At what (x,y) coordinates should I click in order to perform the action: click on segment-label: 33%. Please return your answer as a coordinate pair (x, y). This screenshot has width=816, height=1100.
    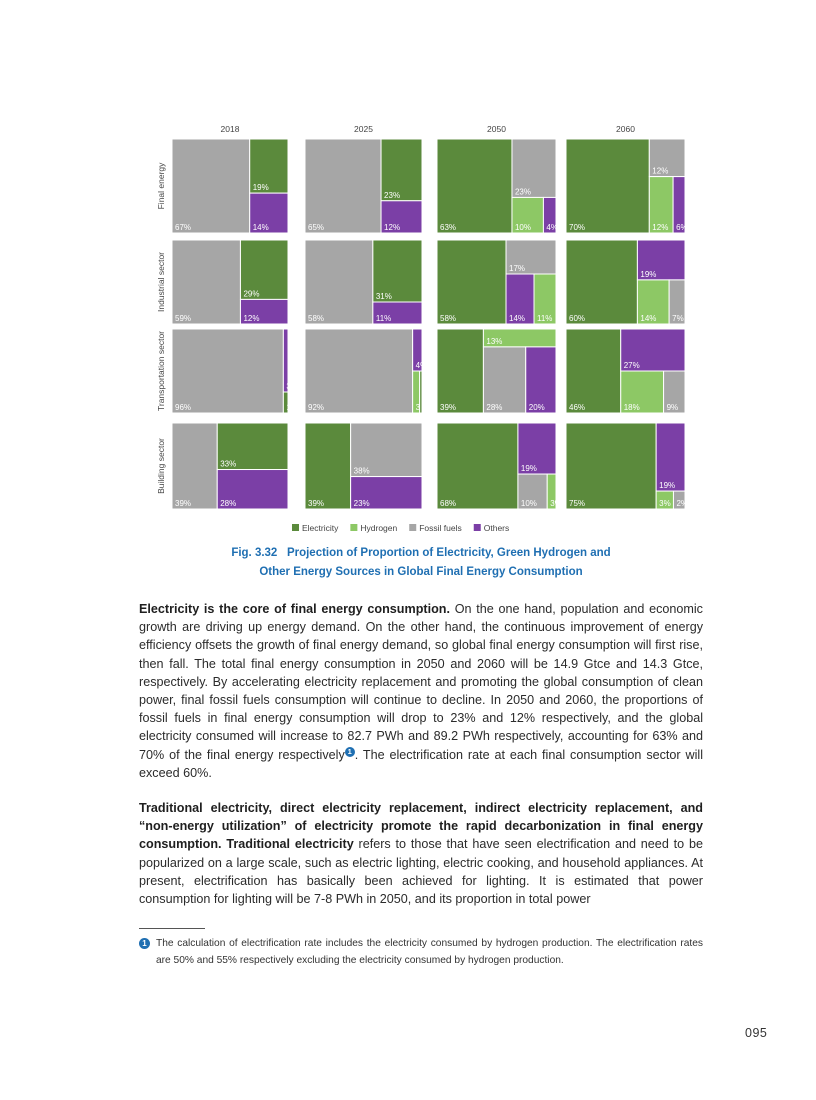
    Looking at the image, I should click on (228, 464).